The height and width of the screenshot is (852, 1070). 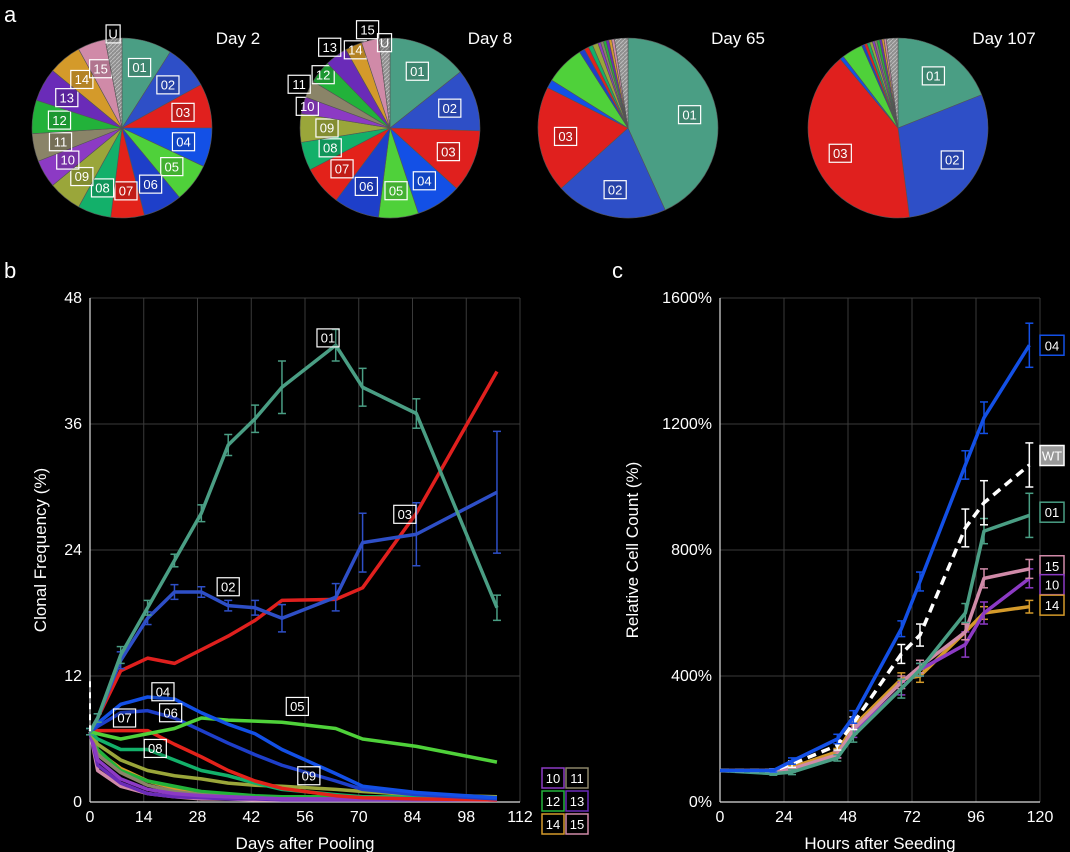 What do you see at coordinates (124, 718) in the screenshot?
I see `series-label-07-text: 07` at bounding box center [124, 718].